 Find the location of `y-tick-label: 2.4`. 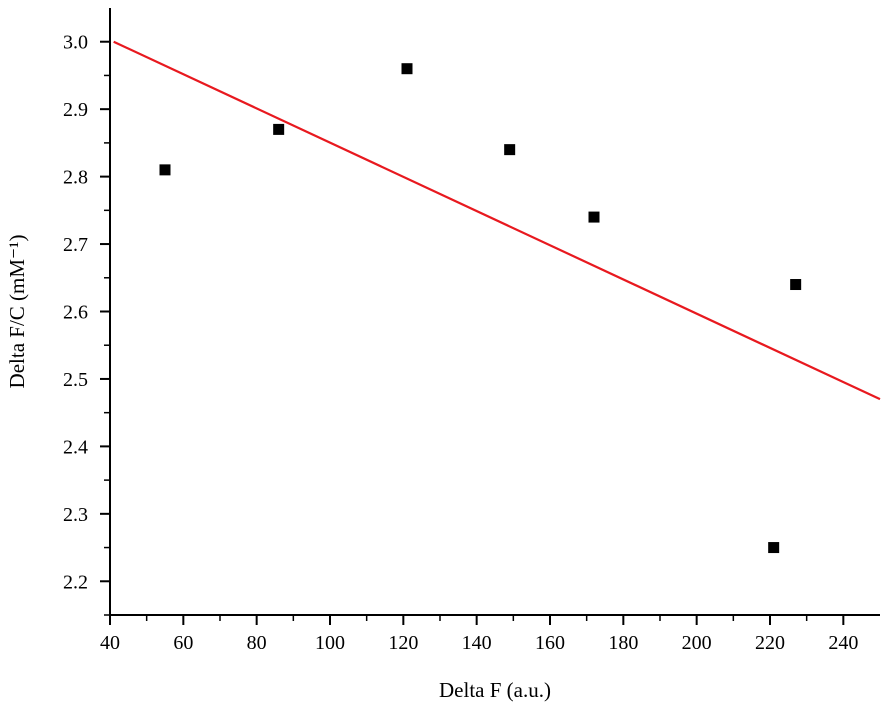

y-tick-label: 2.4 is located at coordinates (75, 447).